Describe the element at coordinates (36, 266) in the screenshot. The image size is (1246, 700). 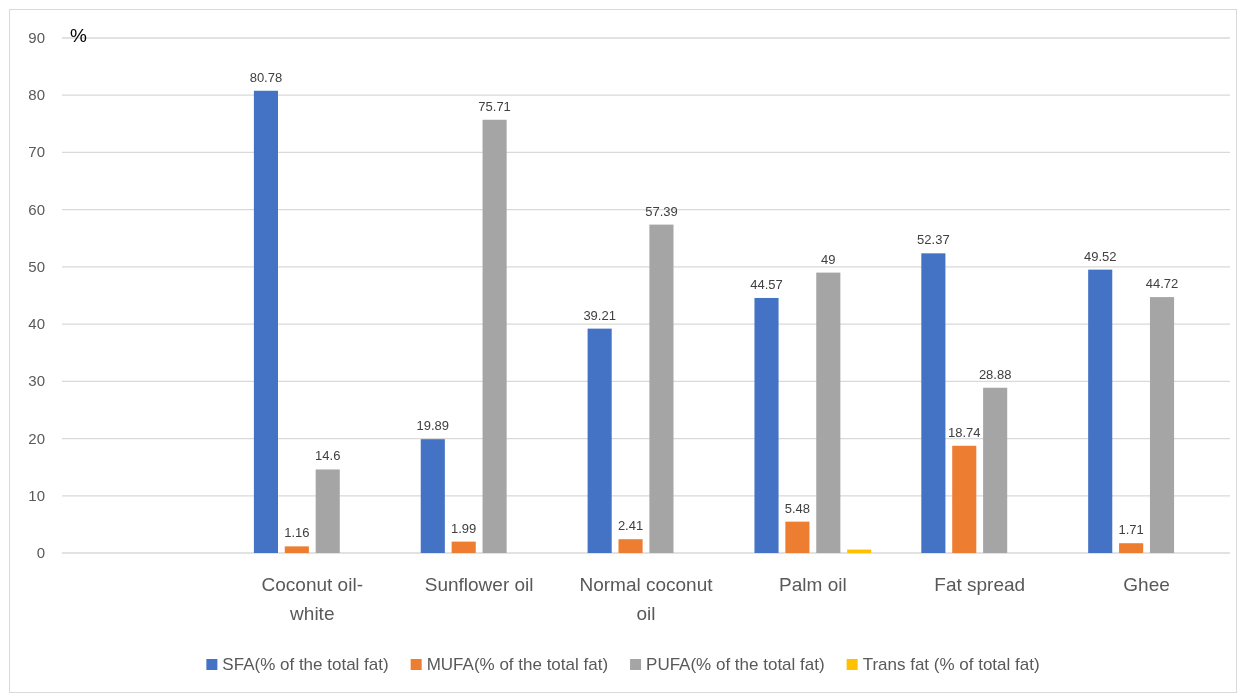
I see `y-tick-label: 50` at that location.